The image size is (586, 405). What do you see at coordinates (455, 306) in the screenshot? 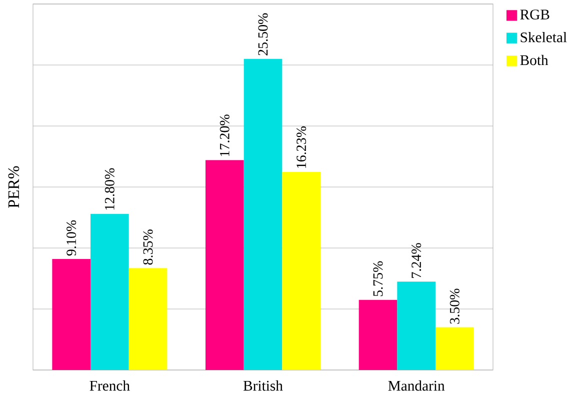
I see `data-label: 3.50%` at bounding box center [455, 306].